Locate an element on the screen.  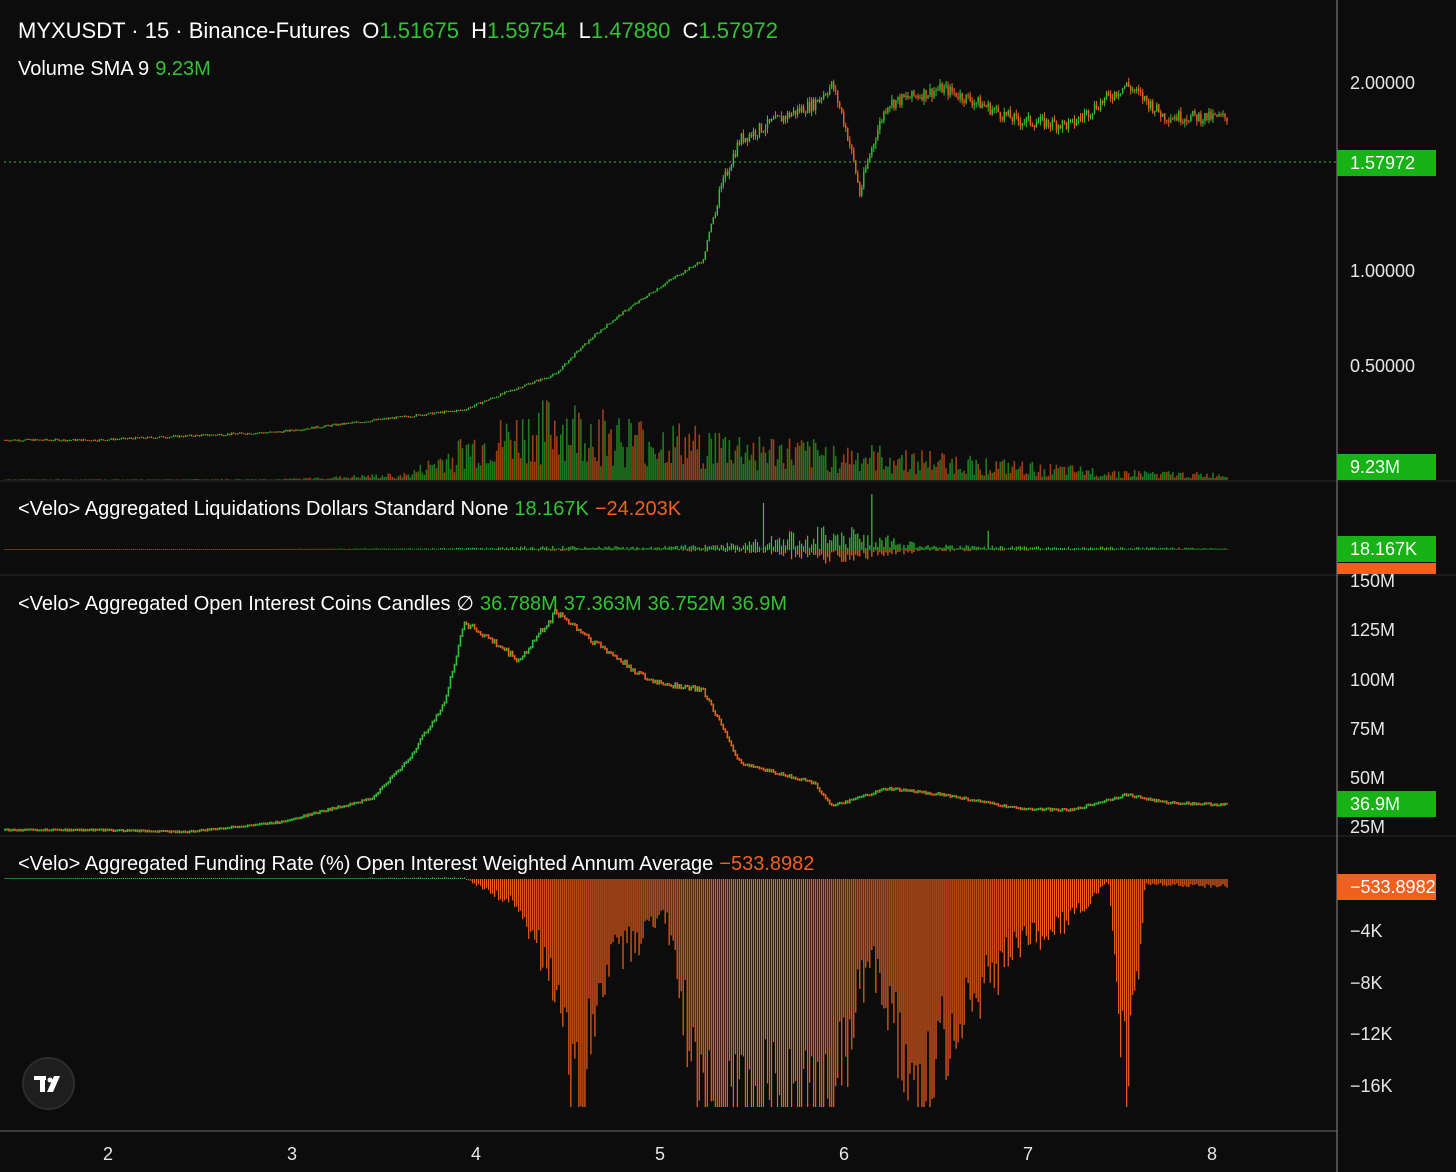
hidden-eye-icon: ∅ is located at coordinates (465, 604).